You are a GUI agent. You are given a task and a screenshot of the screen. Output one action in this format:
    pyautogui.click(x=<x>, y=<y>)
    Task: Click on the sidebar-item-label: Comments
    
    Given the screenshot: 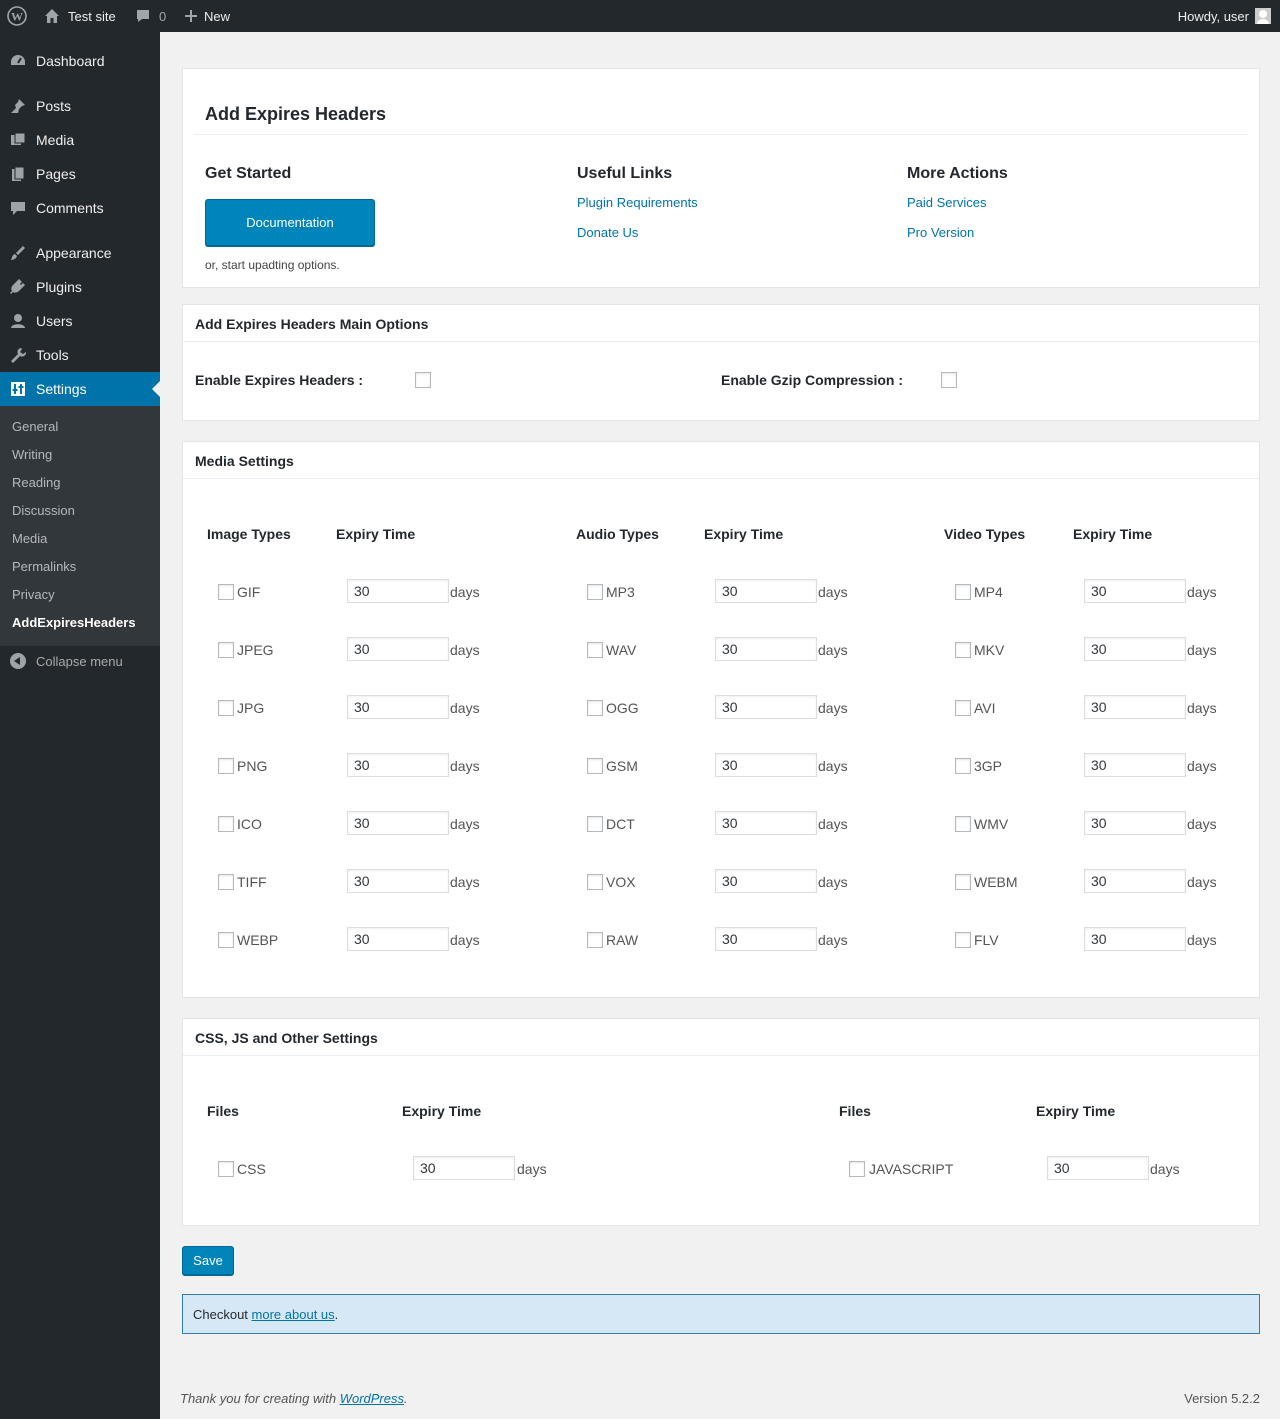 What is the action you would take?
    pyautogui.click(x=70, y=208)
    